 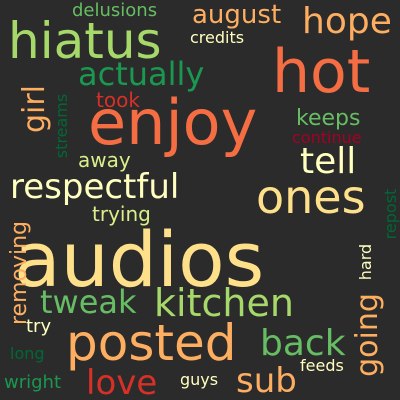 I want to click on word-trying: trying, so click(x=121, y=214).